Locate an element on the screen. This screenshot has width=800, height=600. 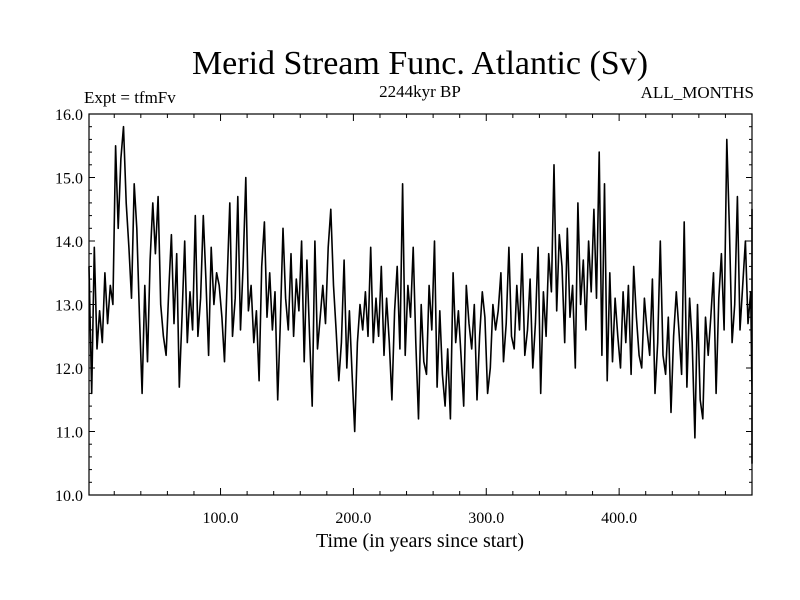
x-tick-label: 300.0 is located at coordinates (486, 518).